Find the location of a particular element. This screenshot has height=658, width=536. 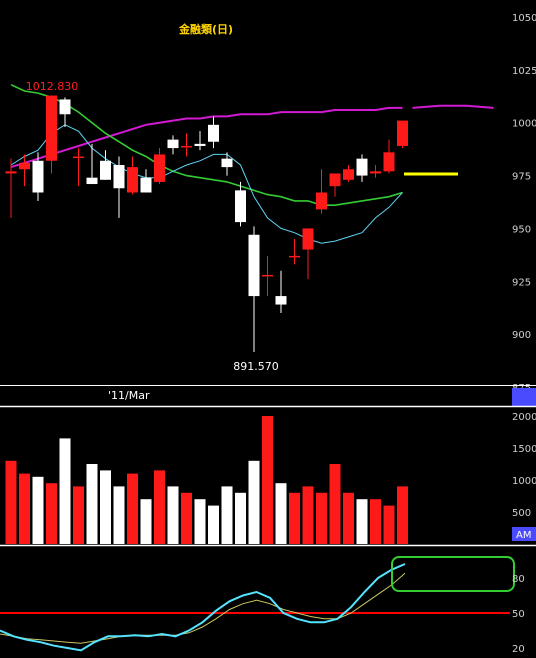

ma-long-extension is located at coordinates (453, 106).